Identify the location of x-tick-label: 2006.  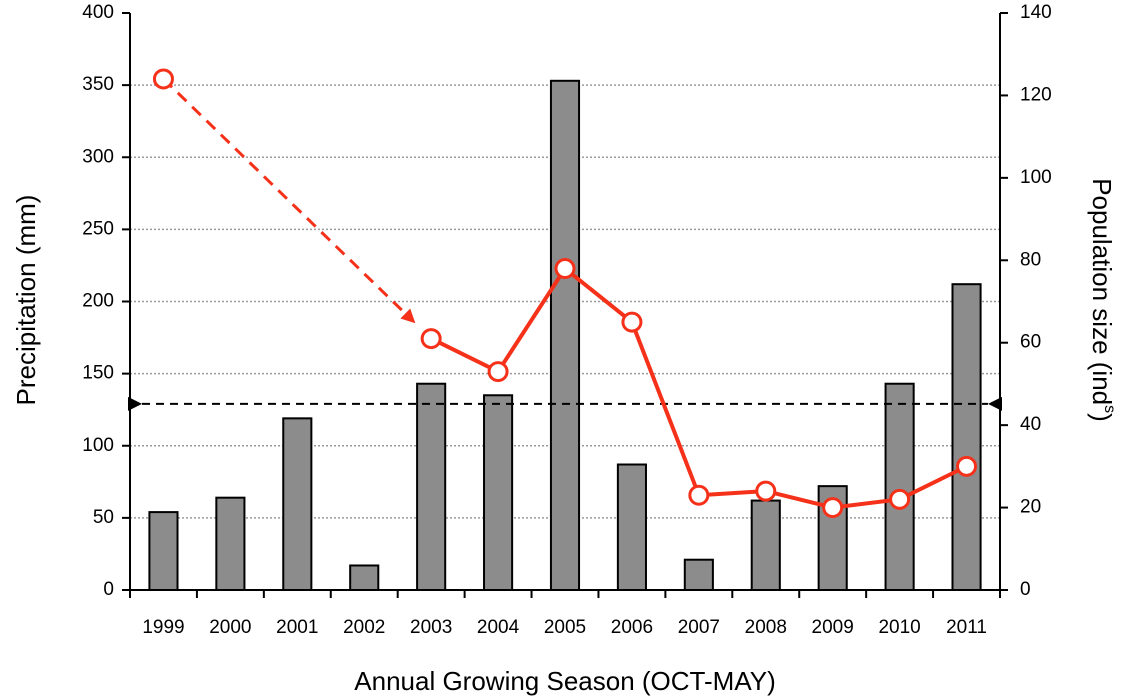
(632, 627).